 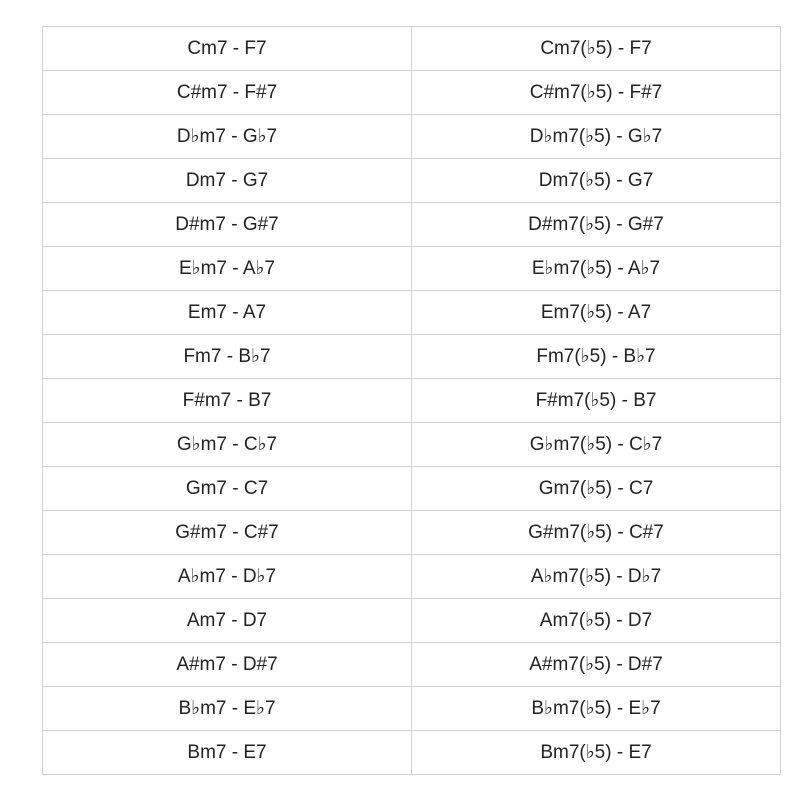 I want to click on half-diminished-progression-cell: Bm7(♭5) - E7, so click(x=596, y=752).